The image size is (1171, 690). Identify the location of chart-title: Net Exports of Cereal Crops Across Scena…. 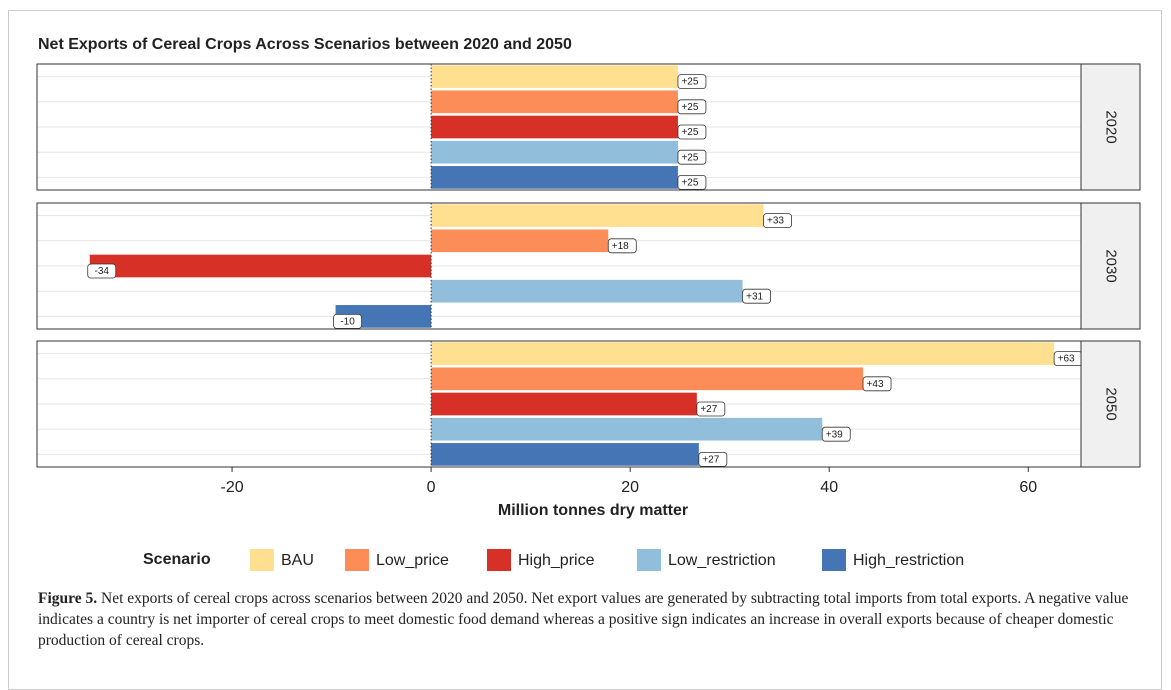
(305, 44).